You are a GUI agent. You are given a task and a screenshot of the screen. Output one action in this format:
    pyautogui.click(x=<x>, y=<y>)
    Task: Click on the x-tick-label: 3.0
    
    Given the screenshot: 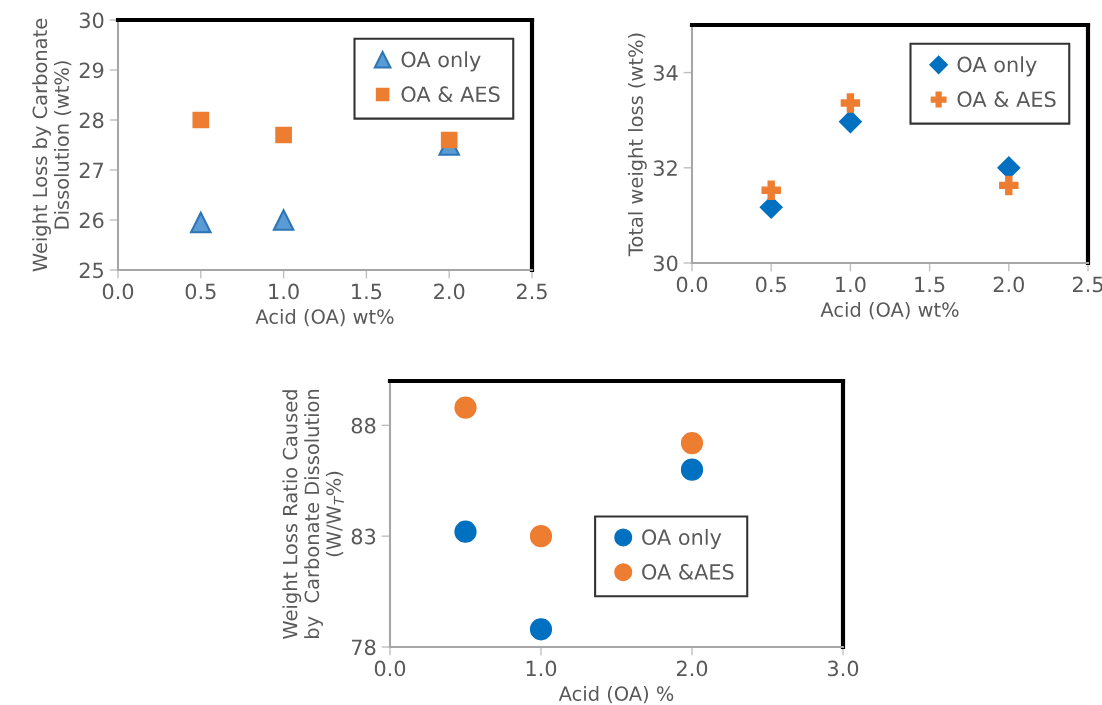 What is the action you would take?
    pyautogui.click(x=843, y=668)
    